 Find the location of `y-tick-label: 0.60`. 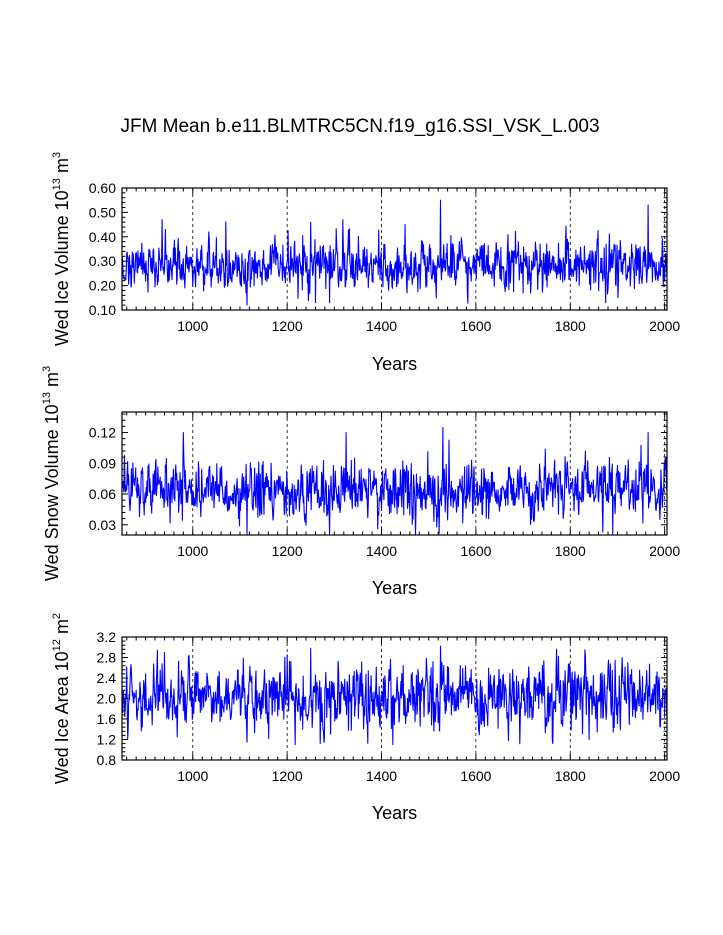

y-tick-label: 0.60 is located at coordinates (102, 188).